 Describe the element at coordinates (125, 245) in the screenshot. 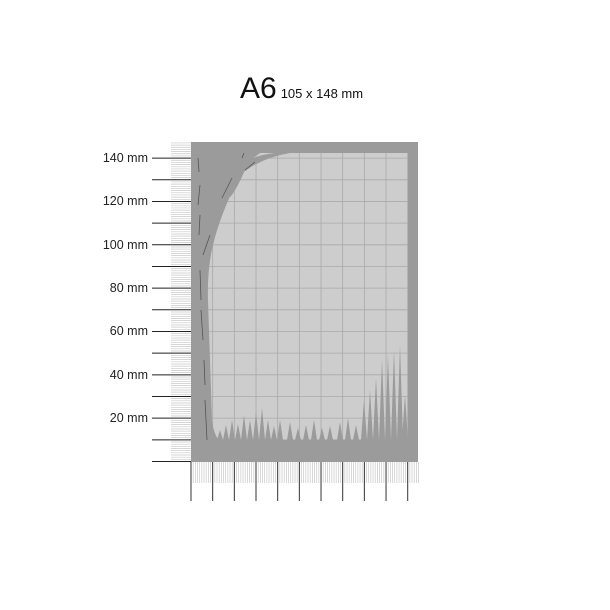

I see `y-label-100: 100 mm` at that location.